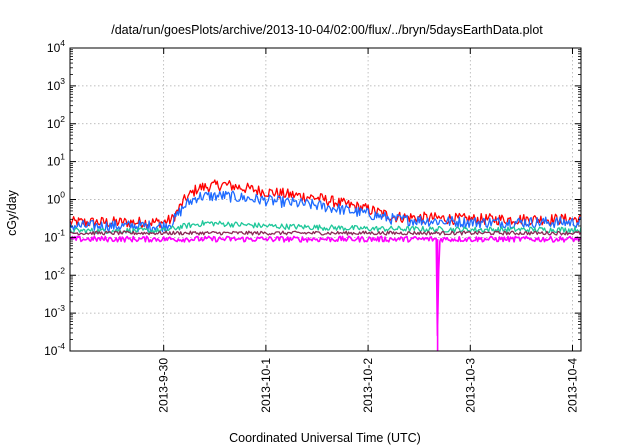 The image size is (640, 448). I want to click on y-tick-label: 10⁻¹, so click(54, 235).